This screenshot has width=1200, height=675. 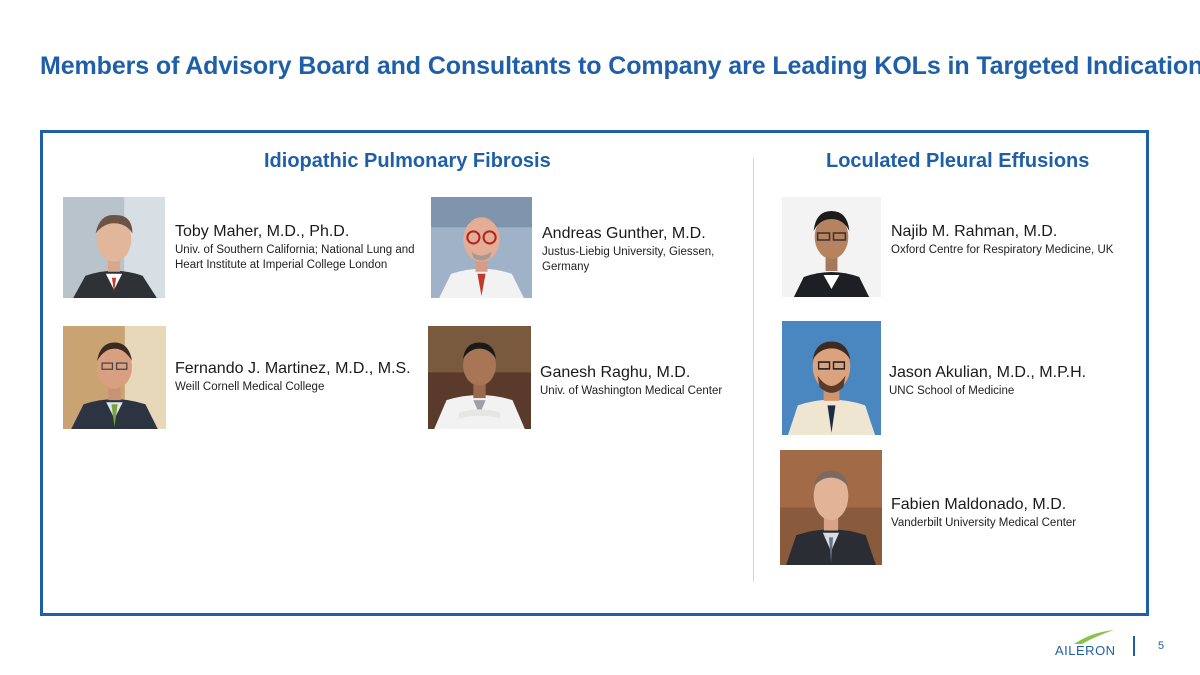 What do you see at coordinates (1094, 637) in the screenshot?
I see `aileron-logo-swoosh` at bounding box center [1094, 637].